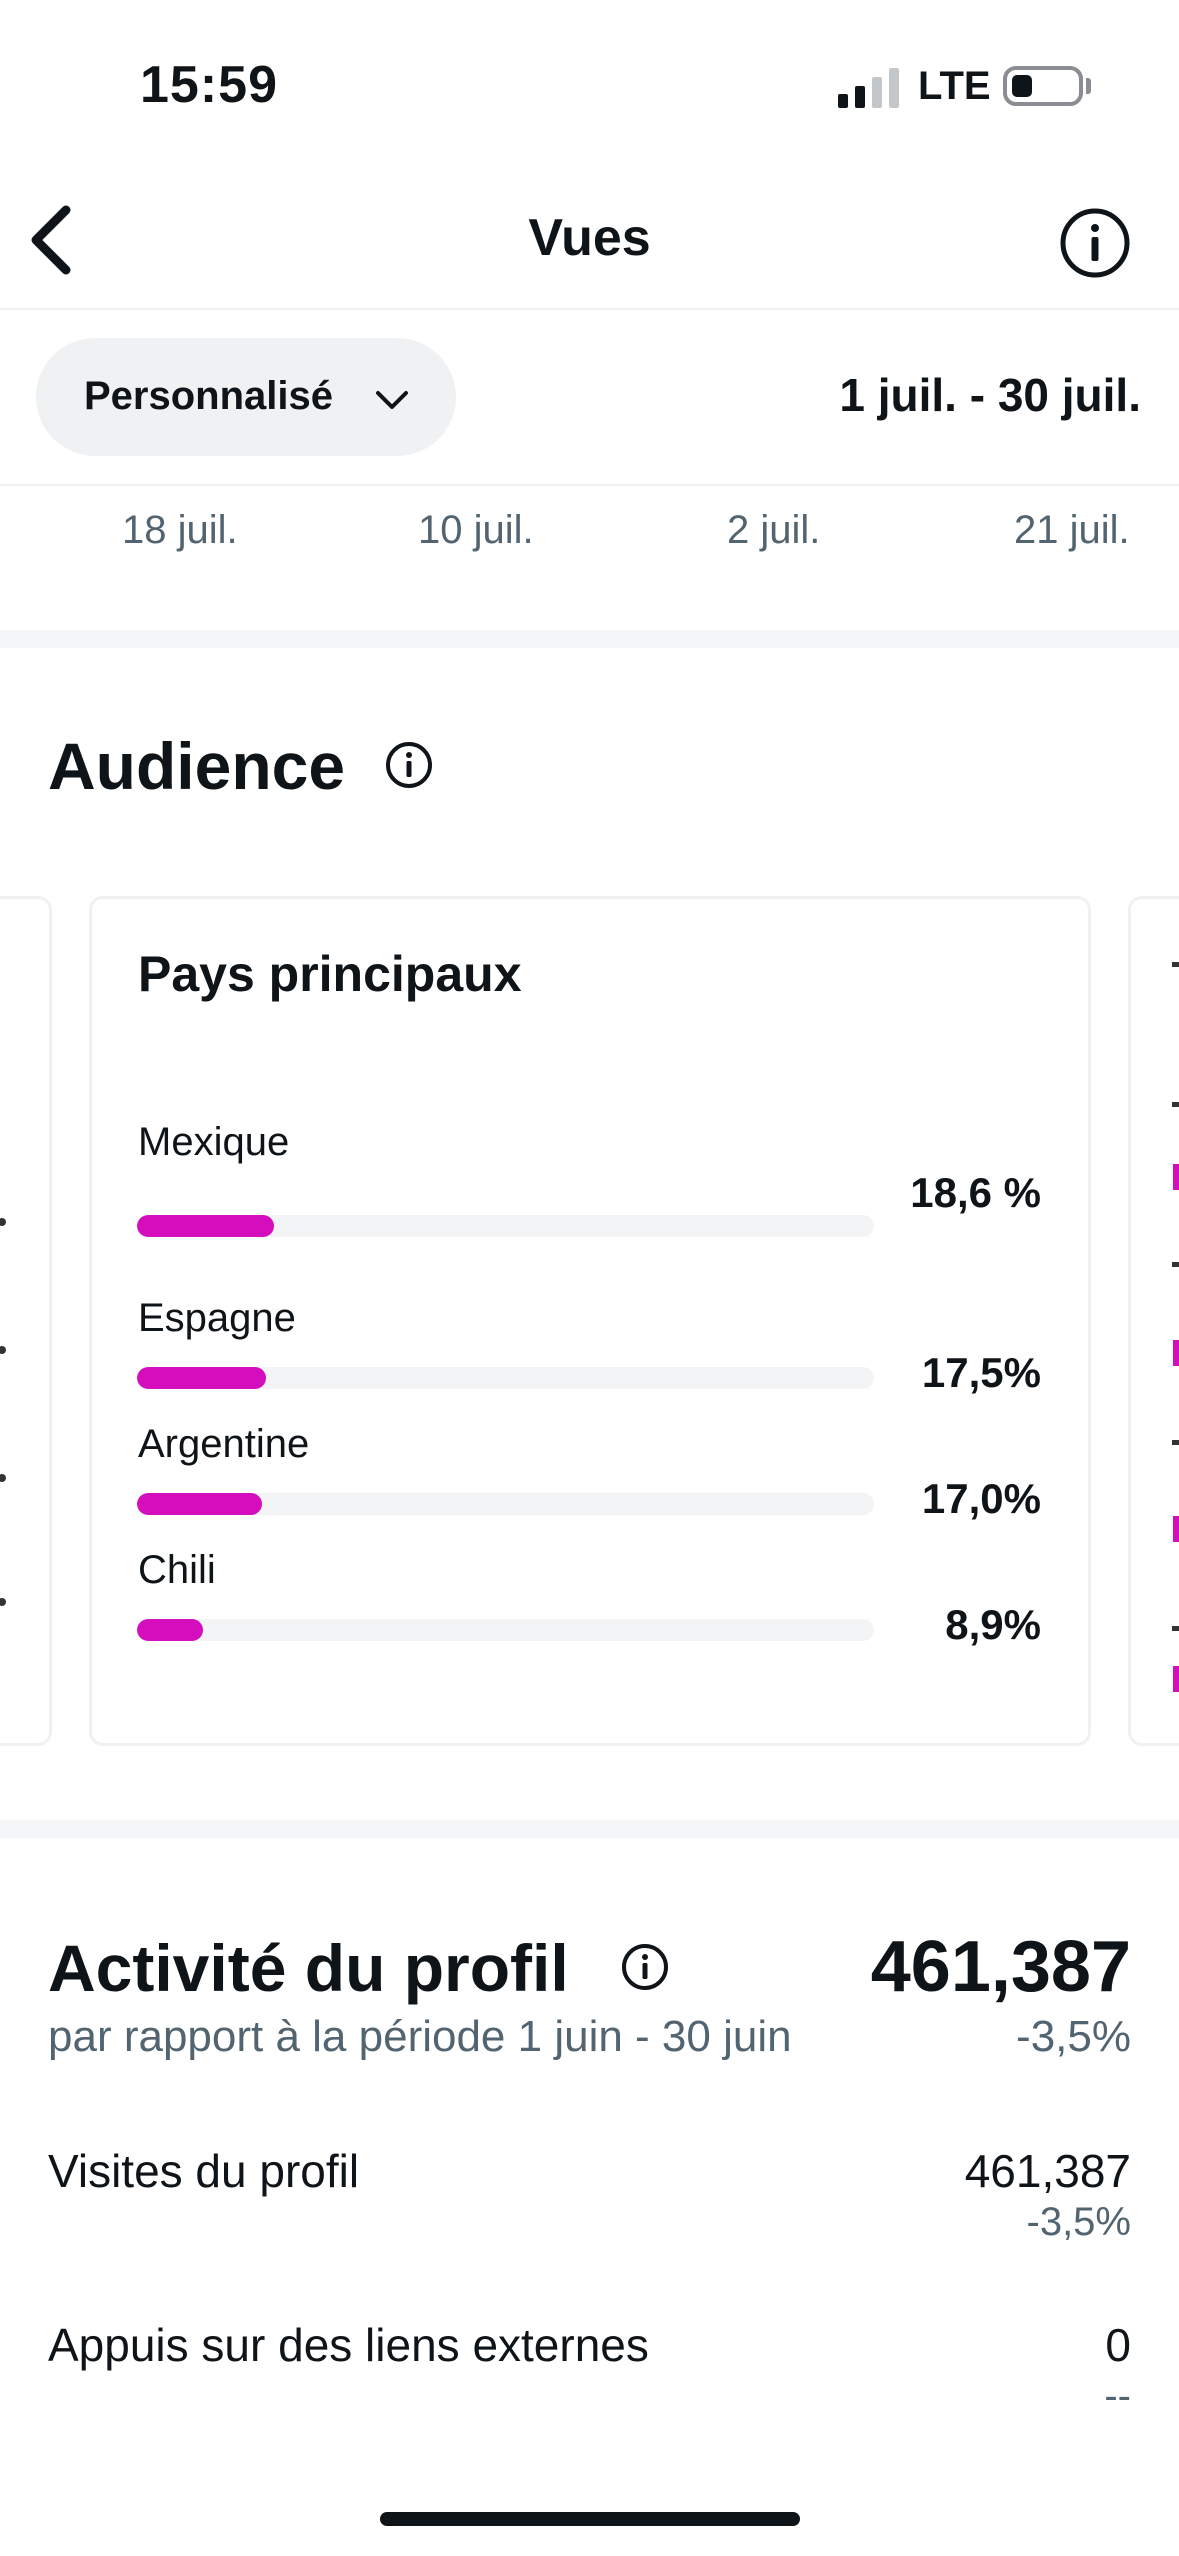 This screenshot has width=1179, height=2556. What do you see at coordinates (476, 530) in the screenshot?
I see `axis-tick-label: 10 juil.` at bounding box center [476, 530].